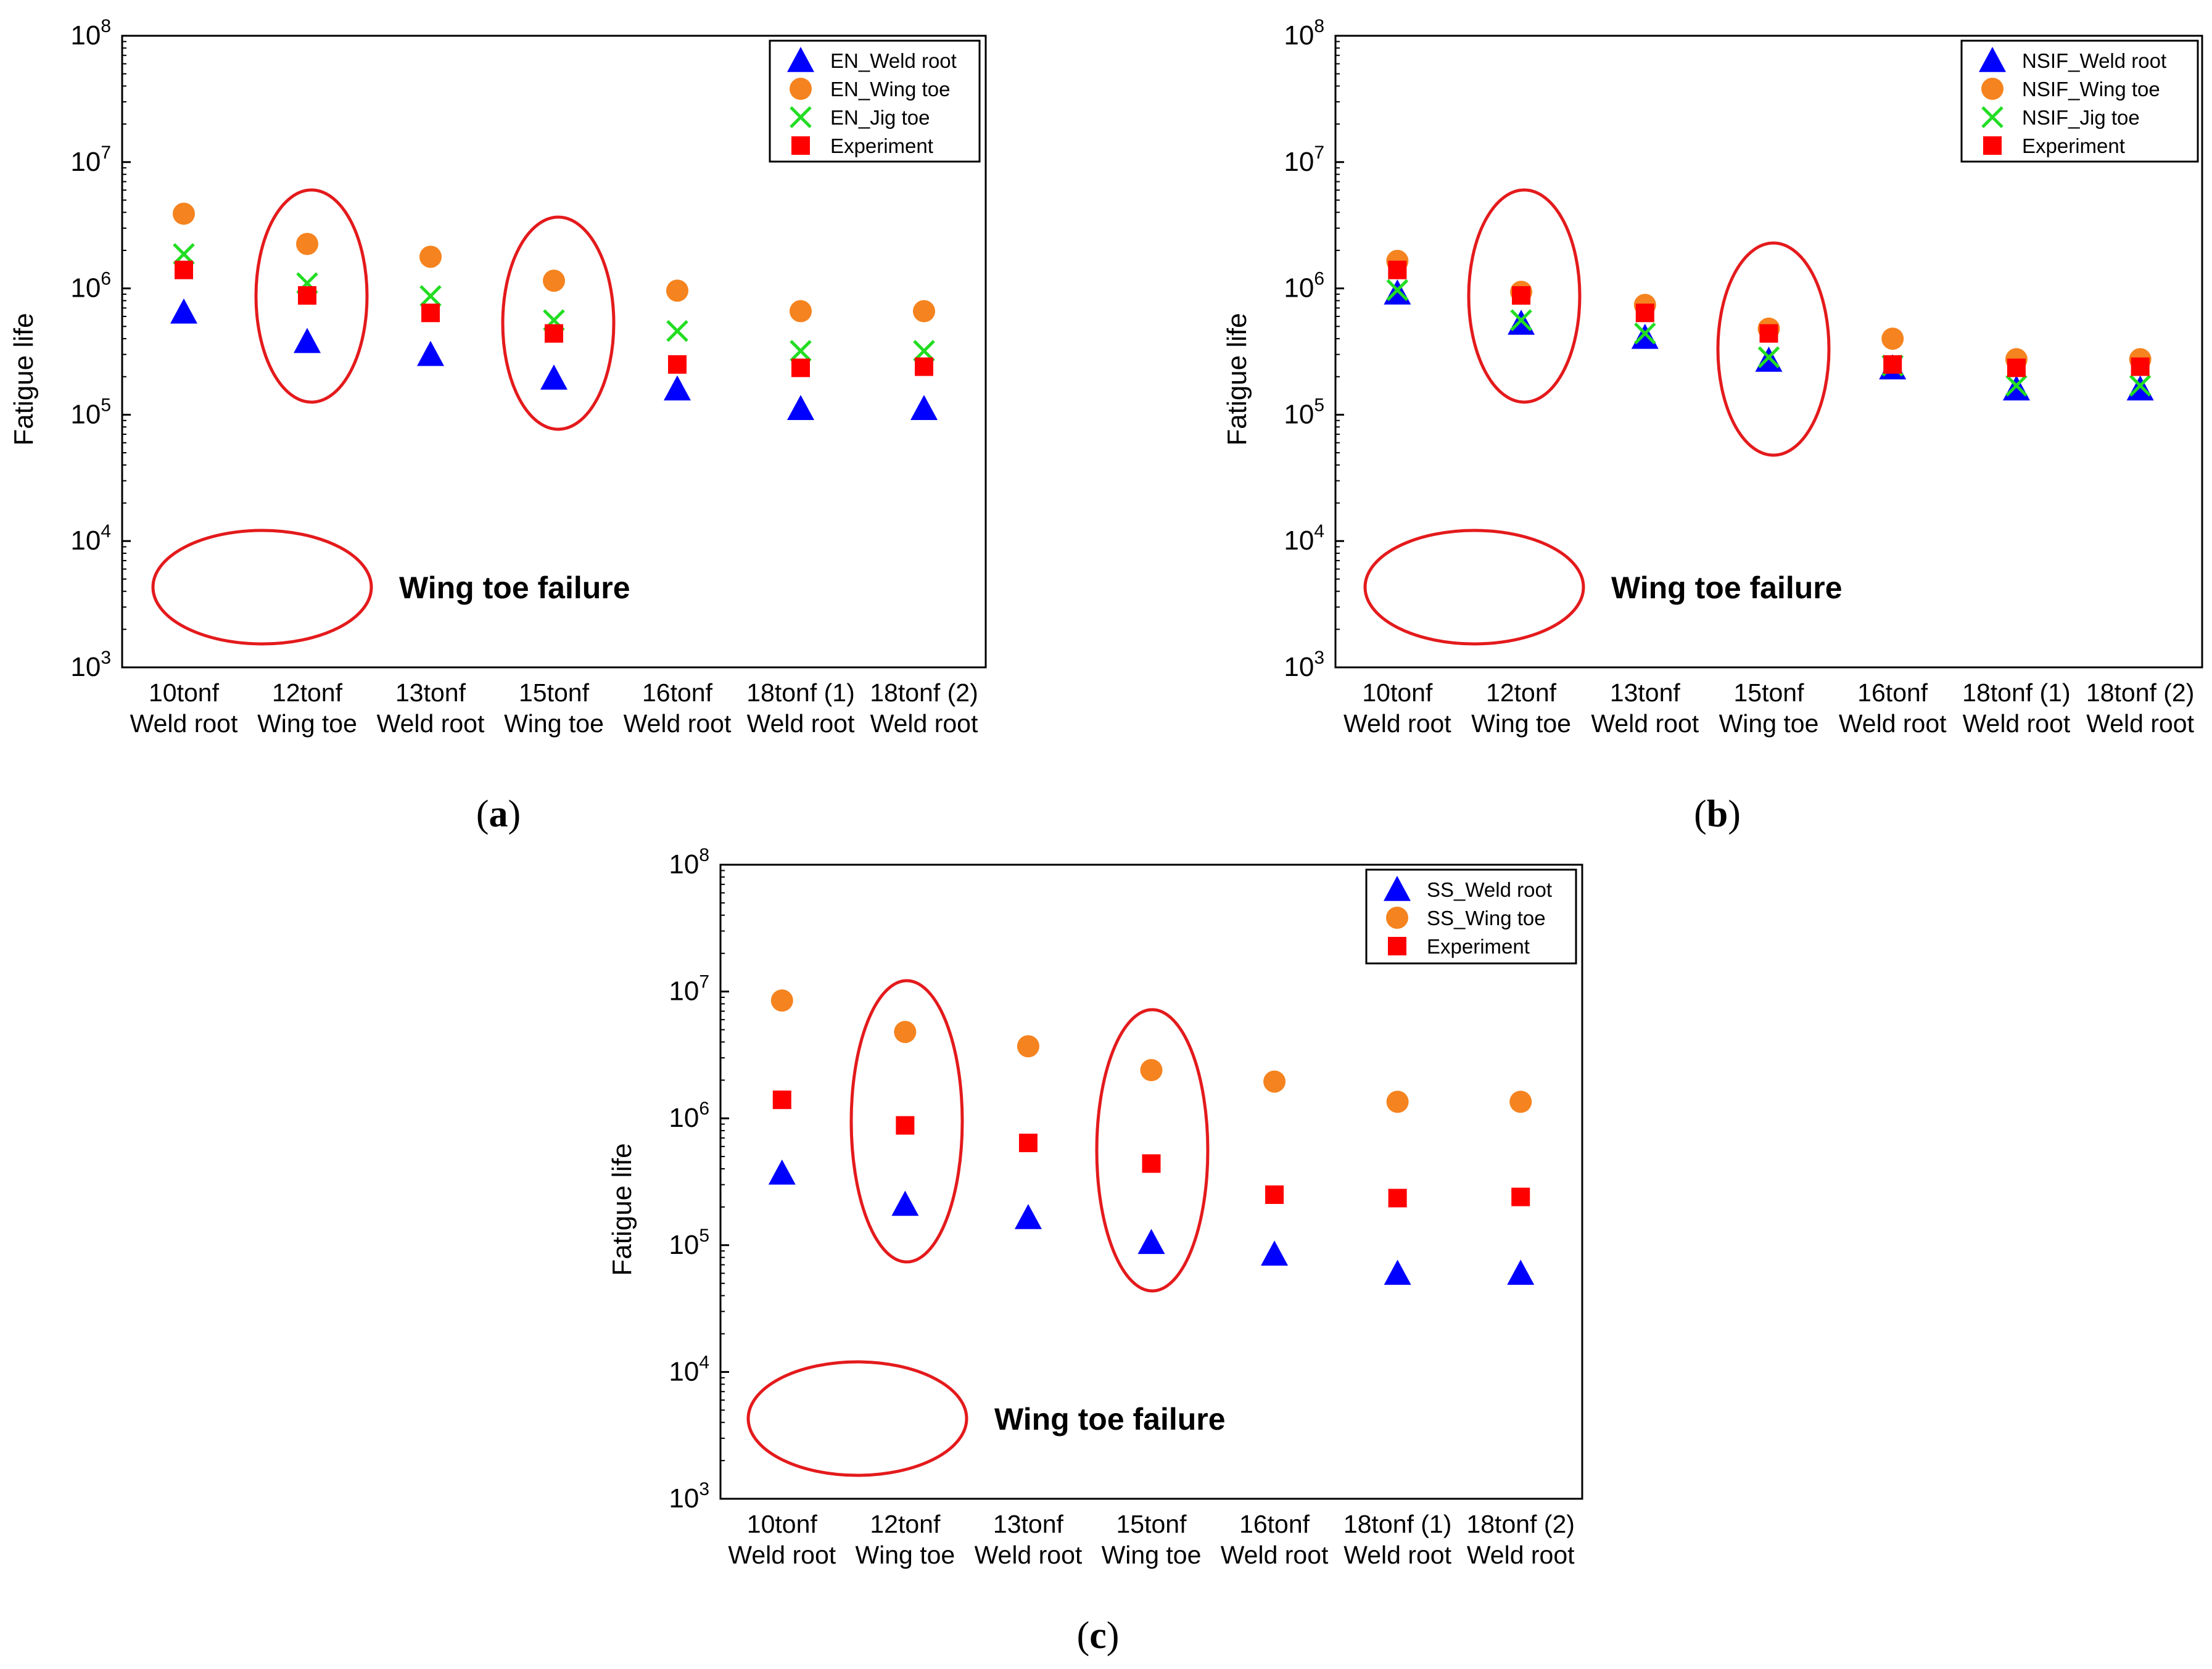 Image resolution: width=2212 pixels, height=1669 pixels. What do you see at coordinates (1769, 692) in the screenshot?
I see `x-tick-label: 15tonf` at bounding box center [1769, 692].